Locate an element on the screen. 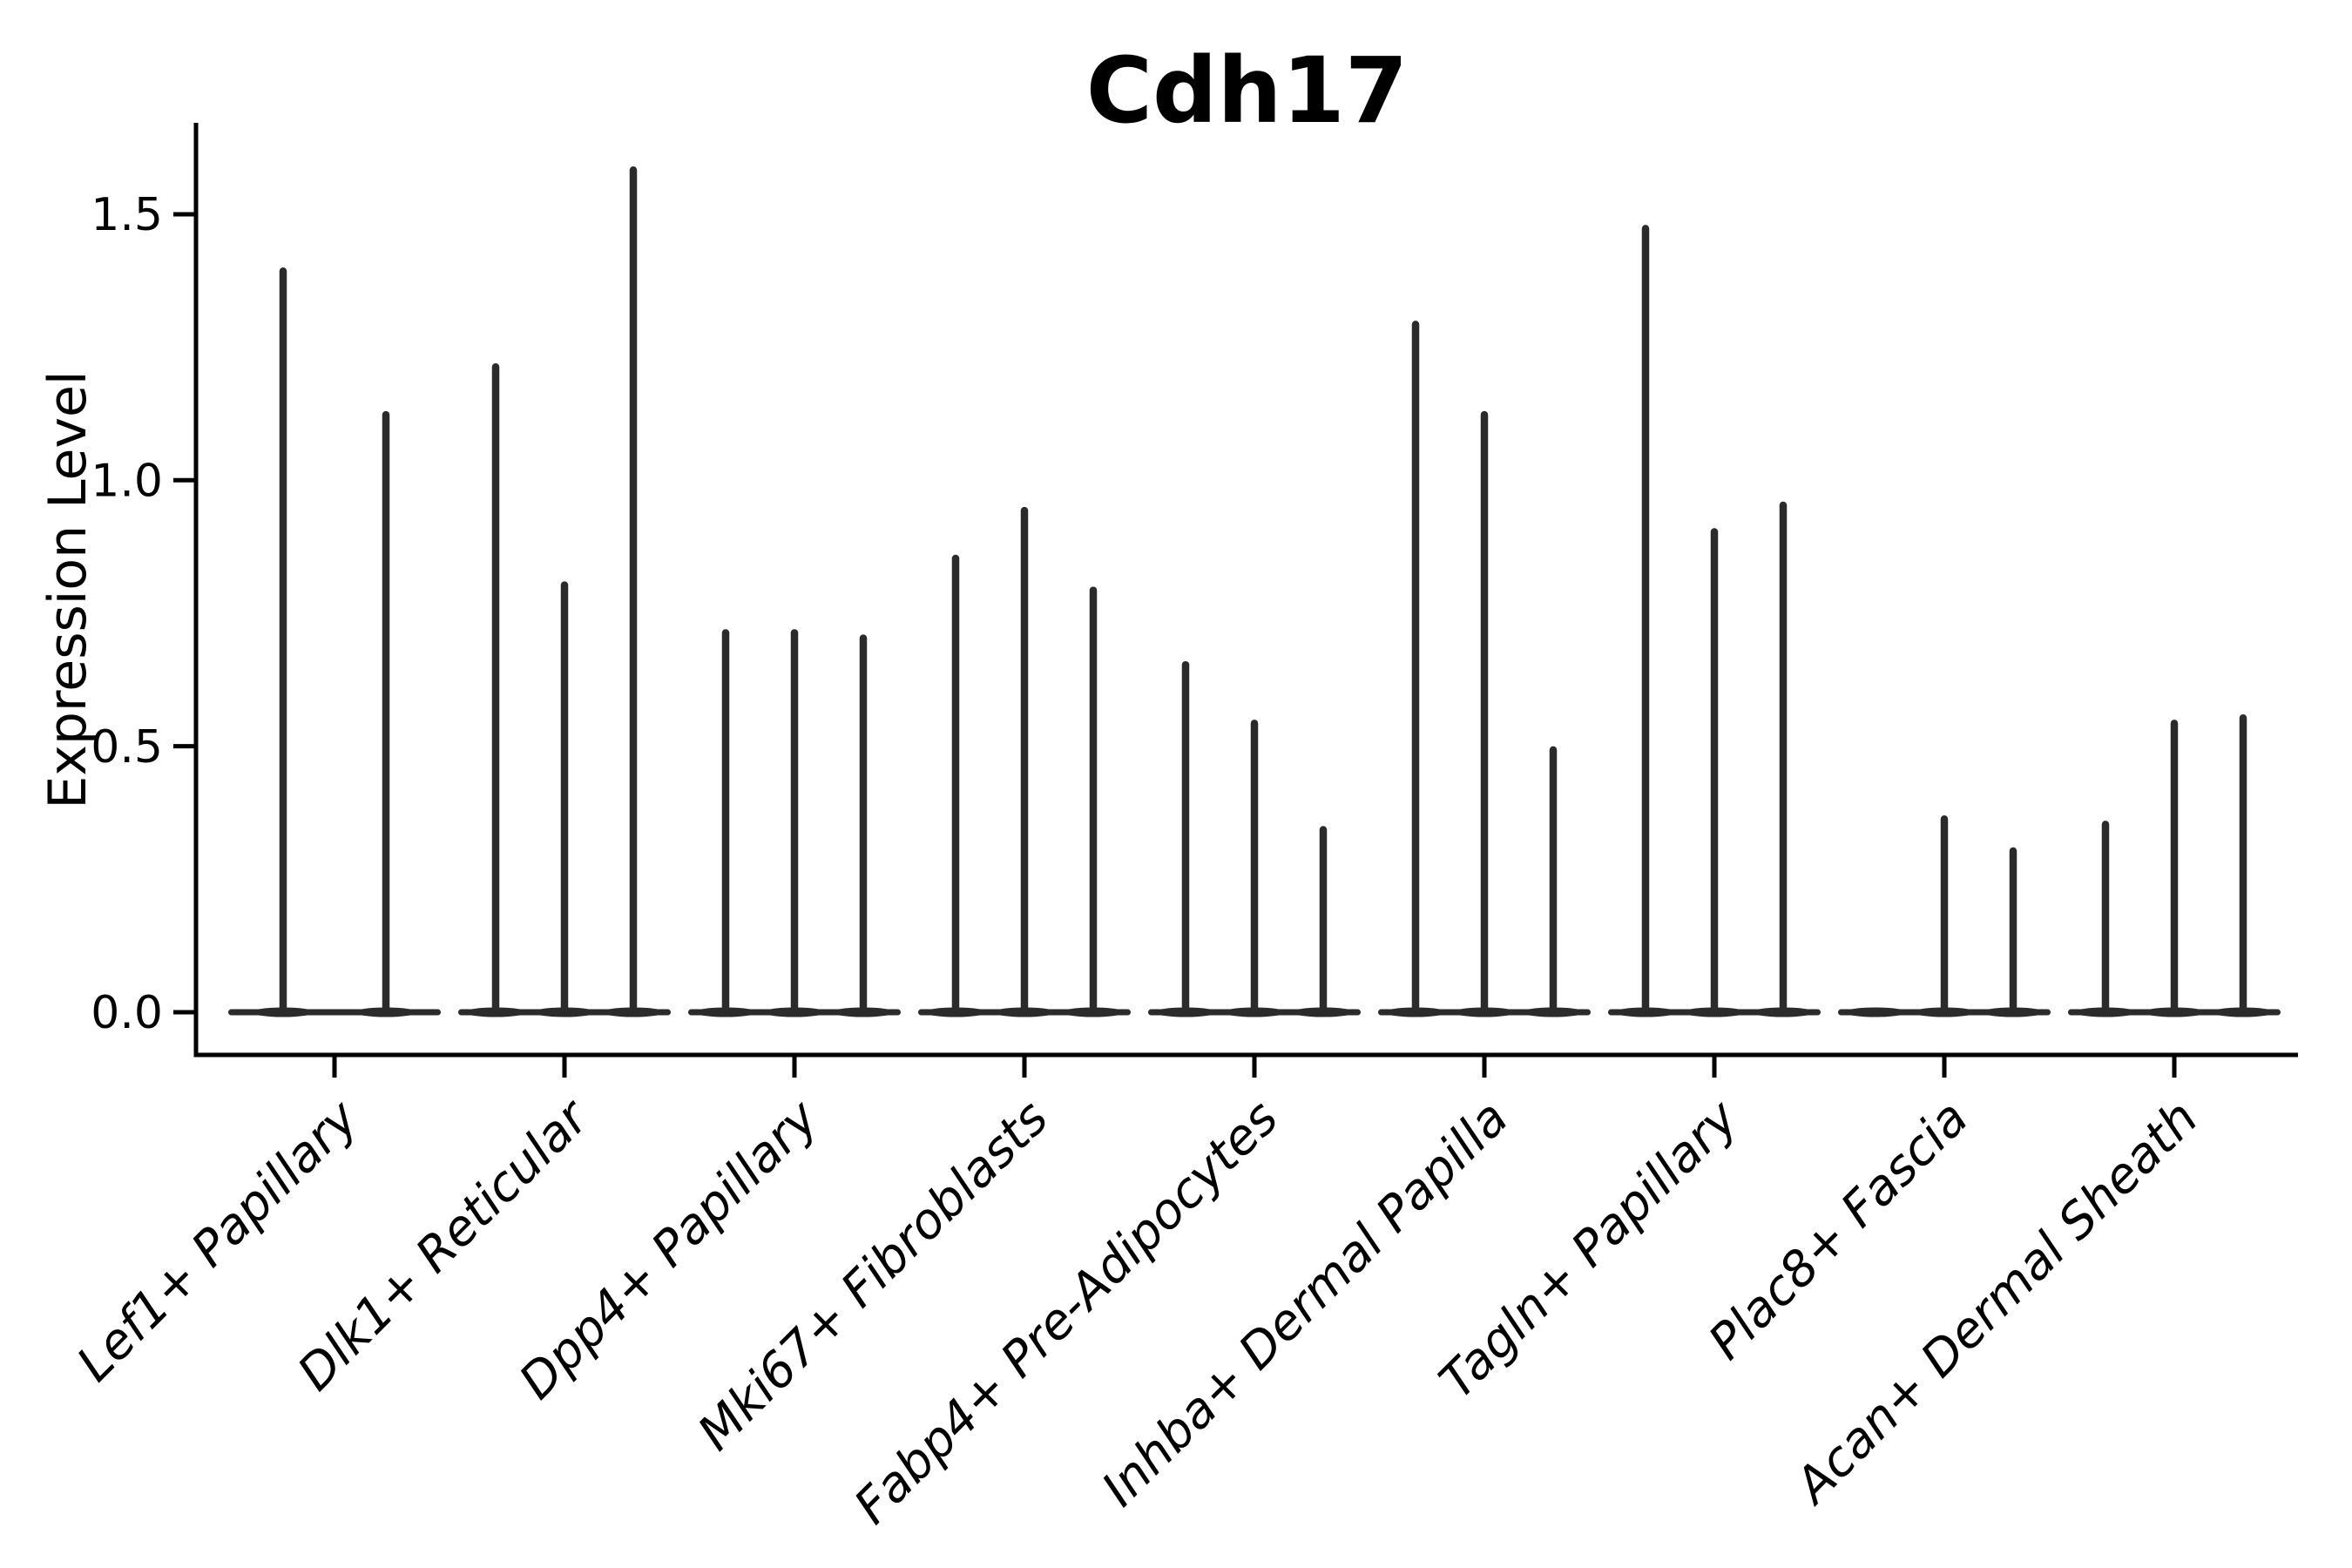 Image resolution: width=2352 pixels, height=1568 pixels. y-tick-label: 0.0 is located at coordinates (127, 1013).